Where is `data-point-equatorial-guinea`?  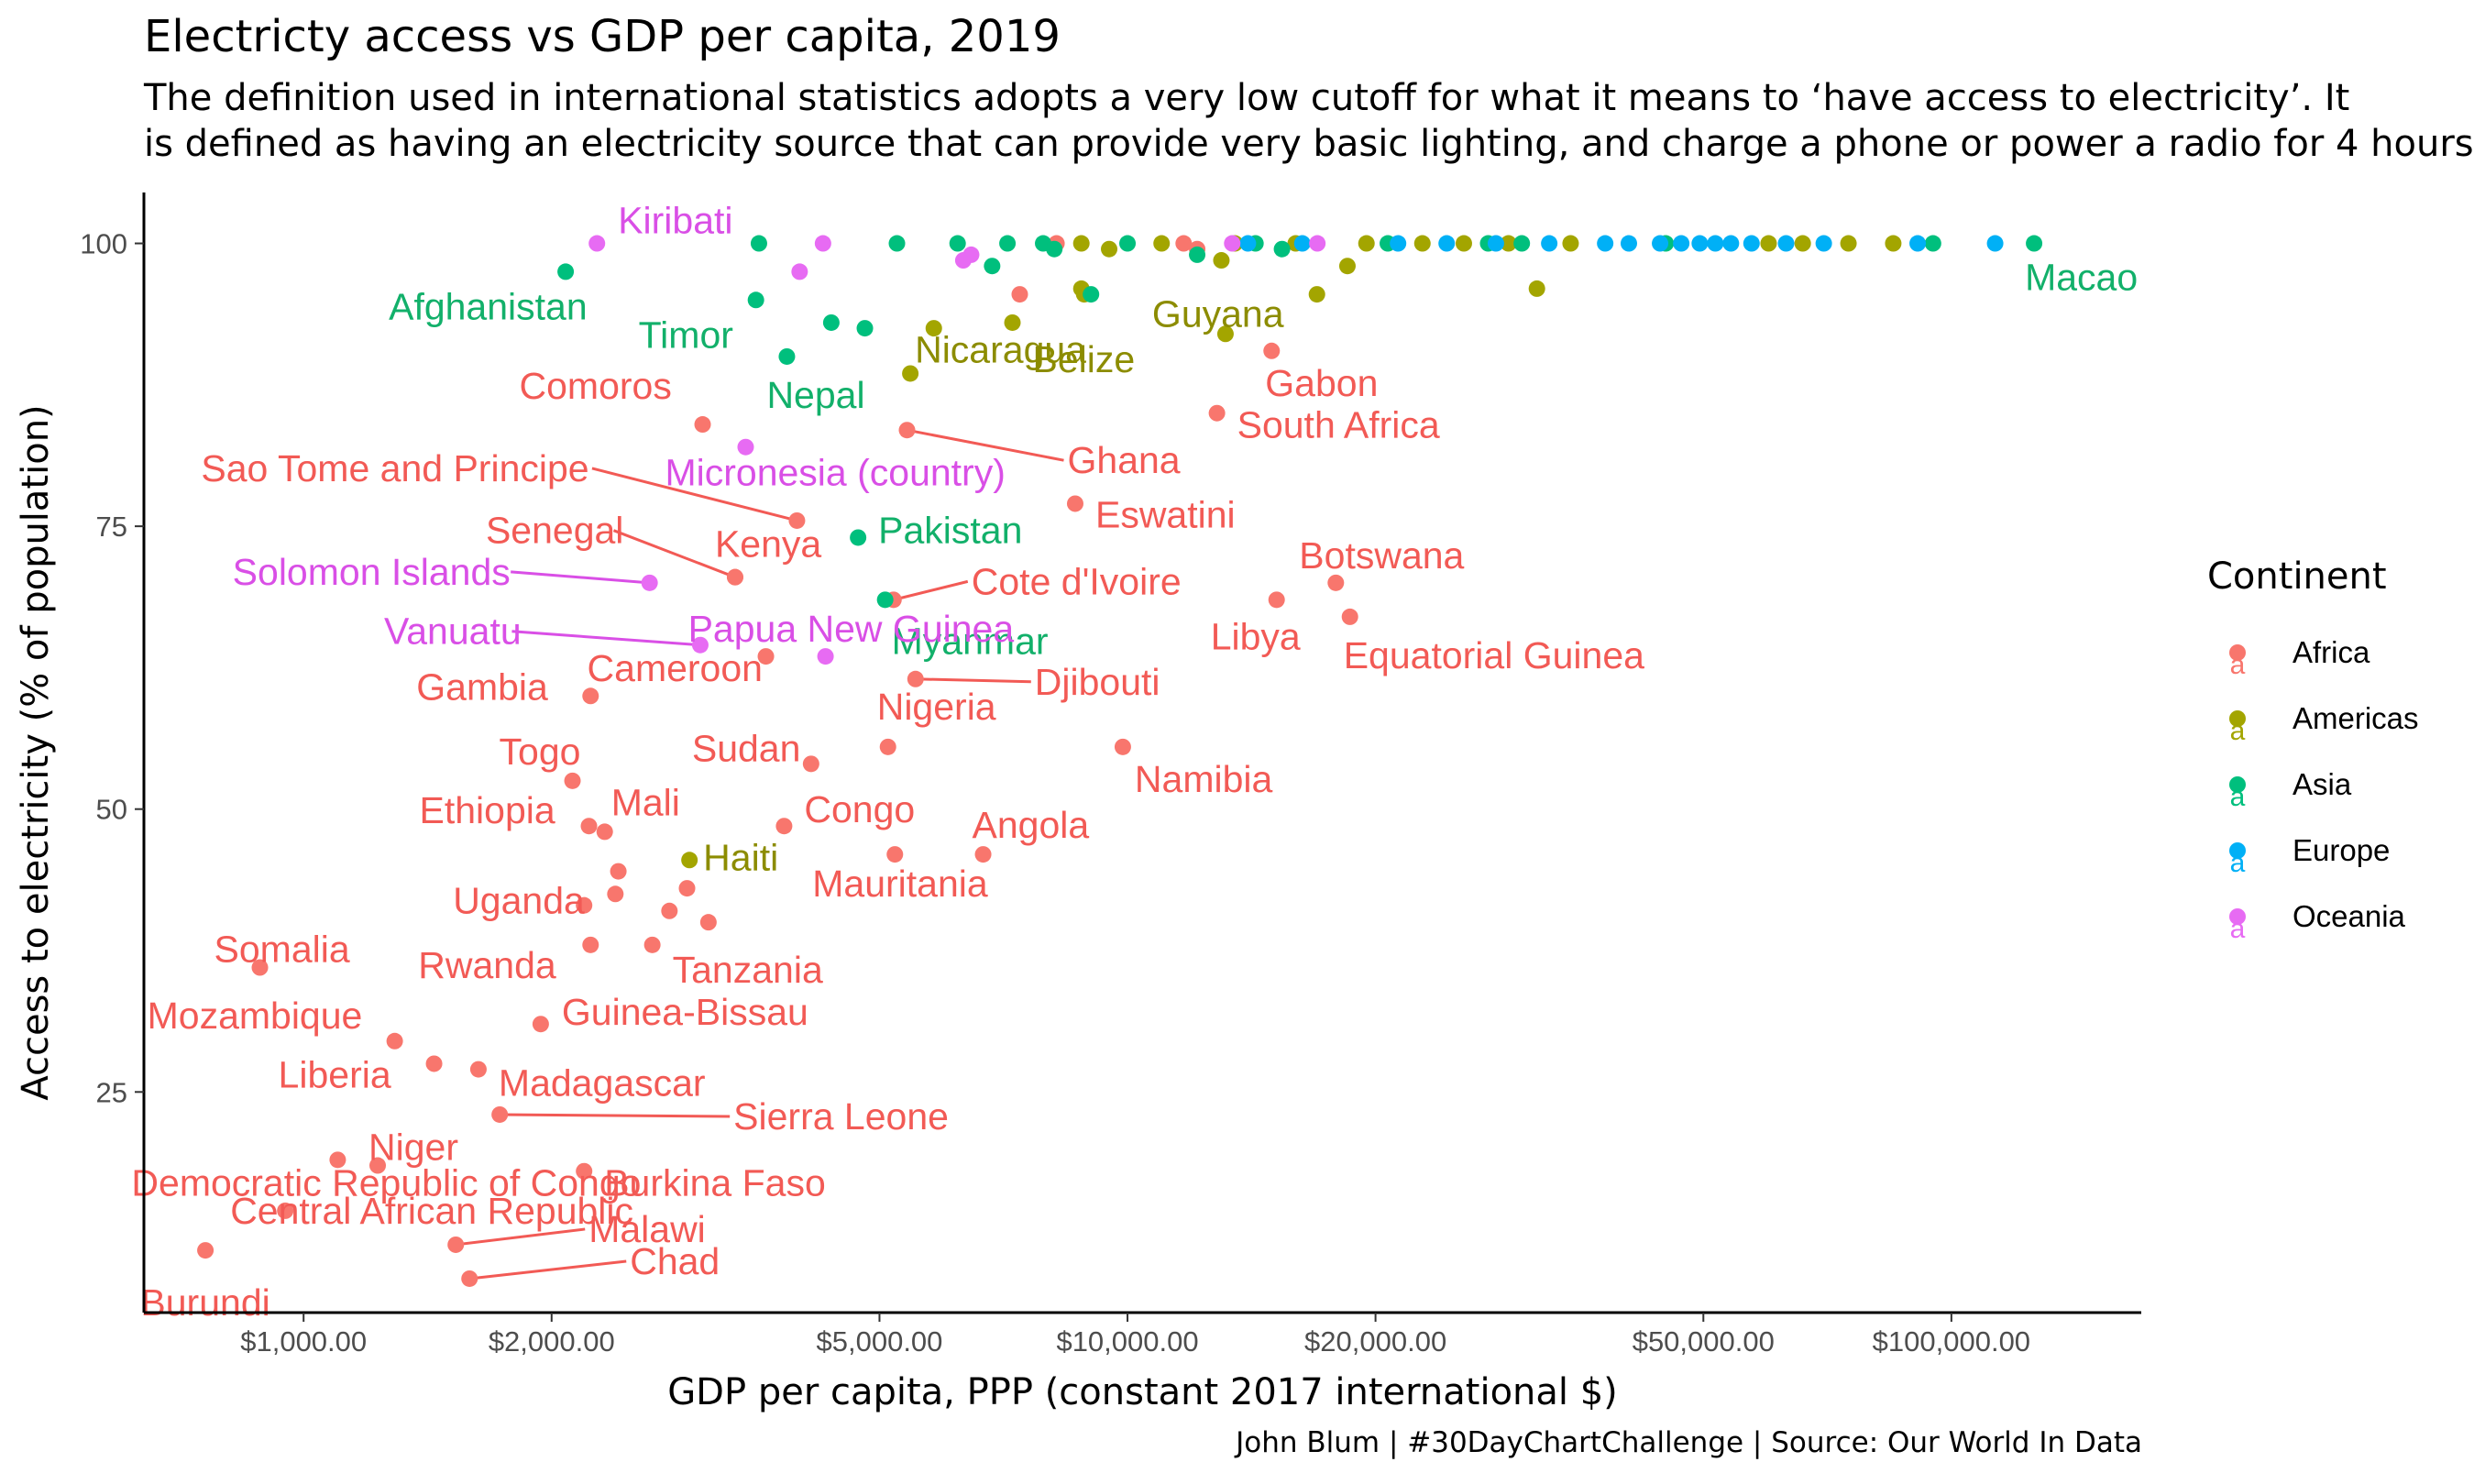 data-point-equatorial-guinea is located at coordinates (1350, 616).